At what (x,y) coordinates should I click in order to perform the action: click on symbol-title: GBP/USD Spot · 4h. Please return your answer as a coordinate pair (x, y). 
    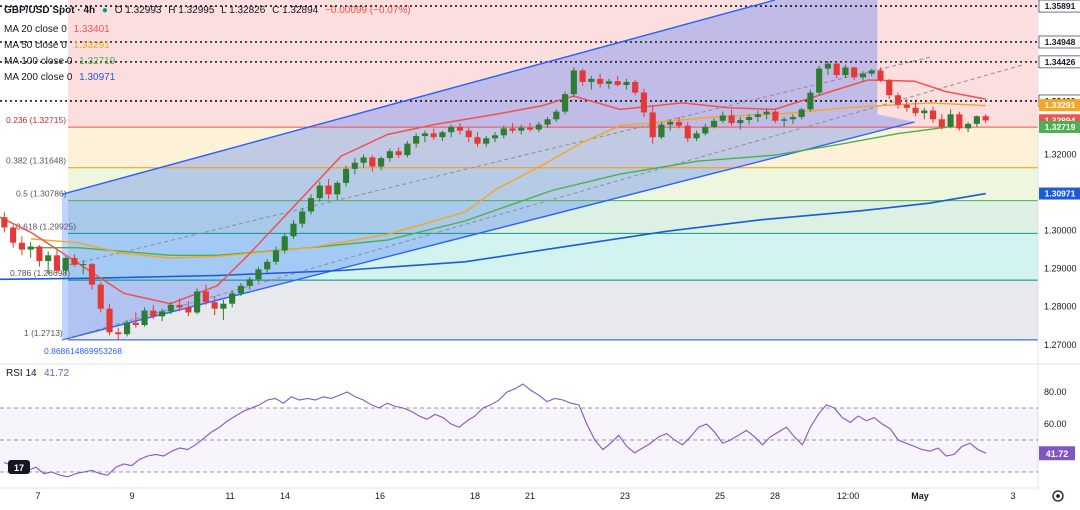
    Looking at the image, I should click on (50, 10).